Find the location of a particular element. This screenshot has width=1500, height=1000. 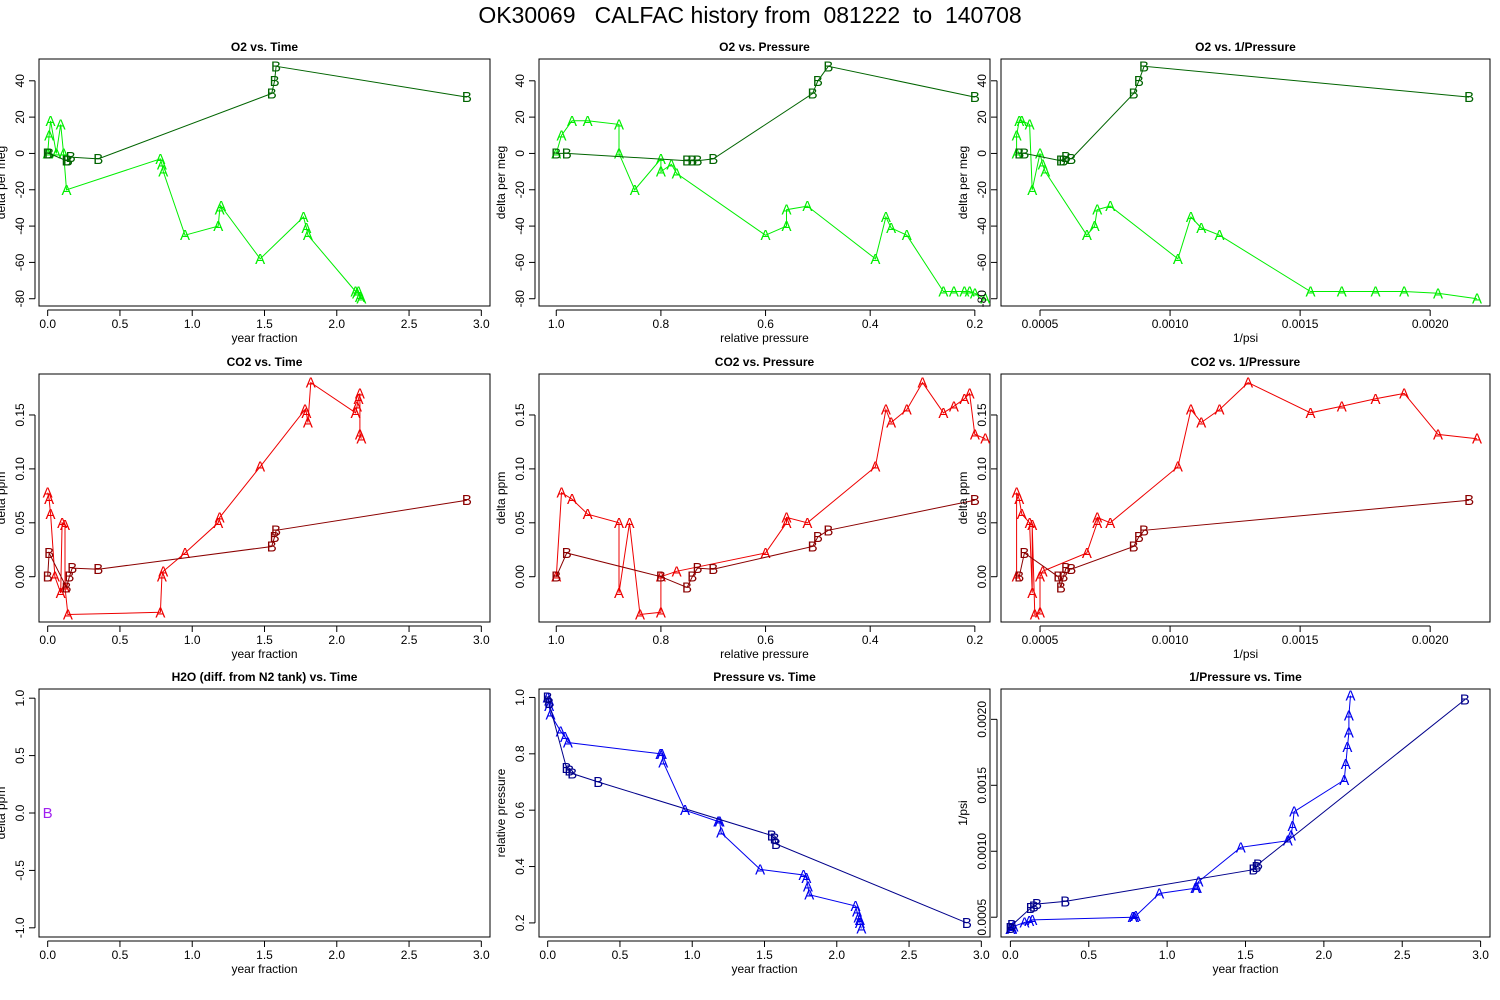

x-axis-label: year fraction is located at coordinates (764, 969).